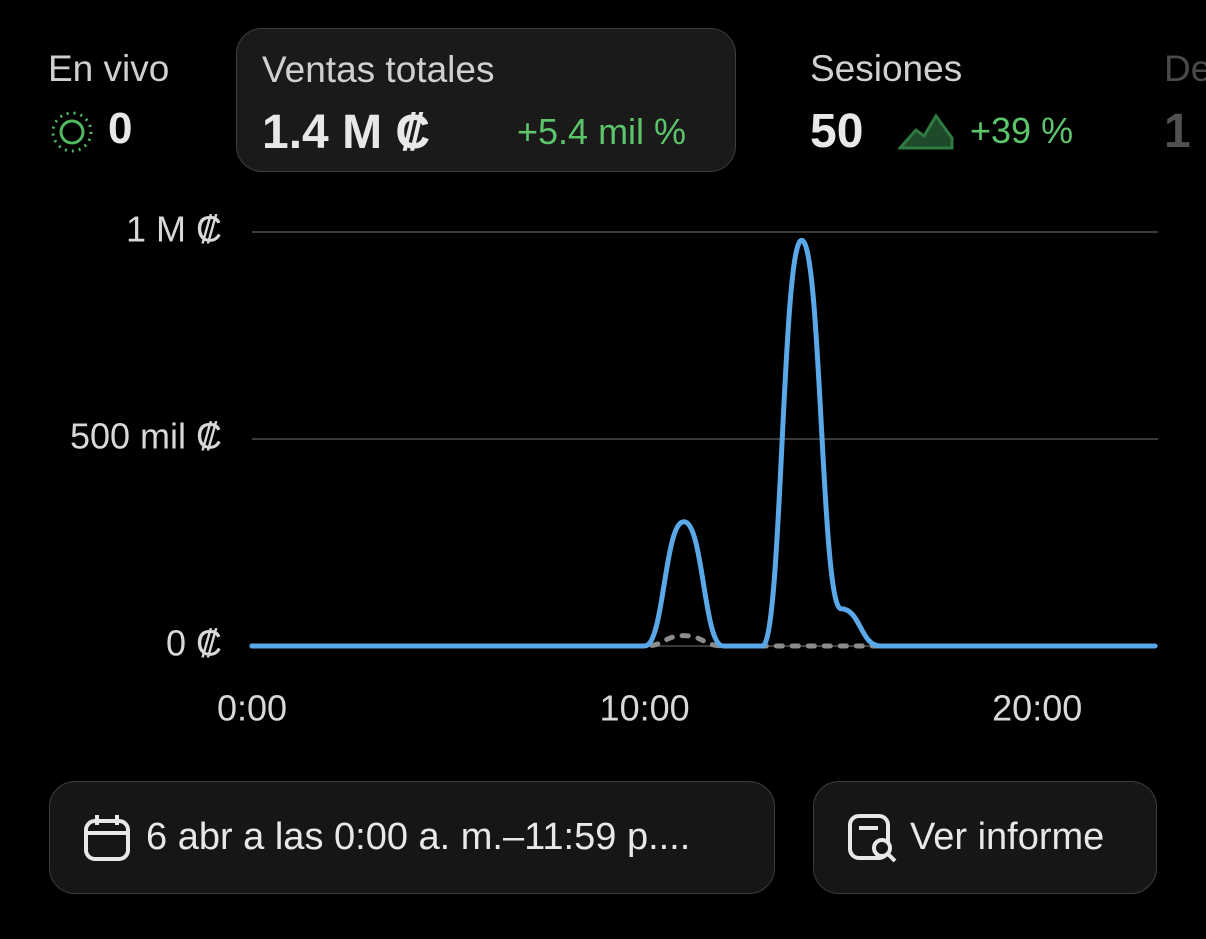 The image size is (1206, 939). Describe the element at coordinates (1185, 100) in the screenshot. I see `metric-clipped: De 1` at that location.